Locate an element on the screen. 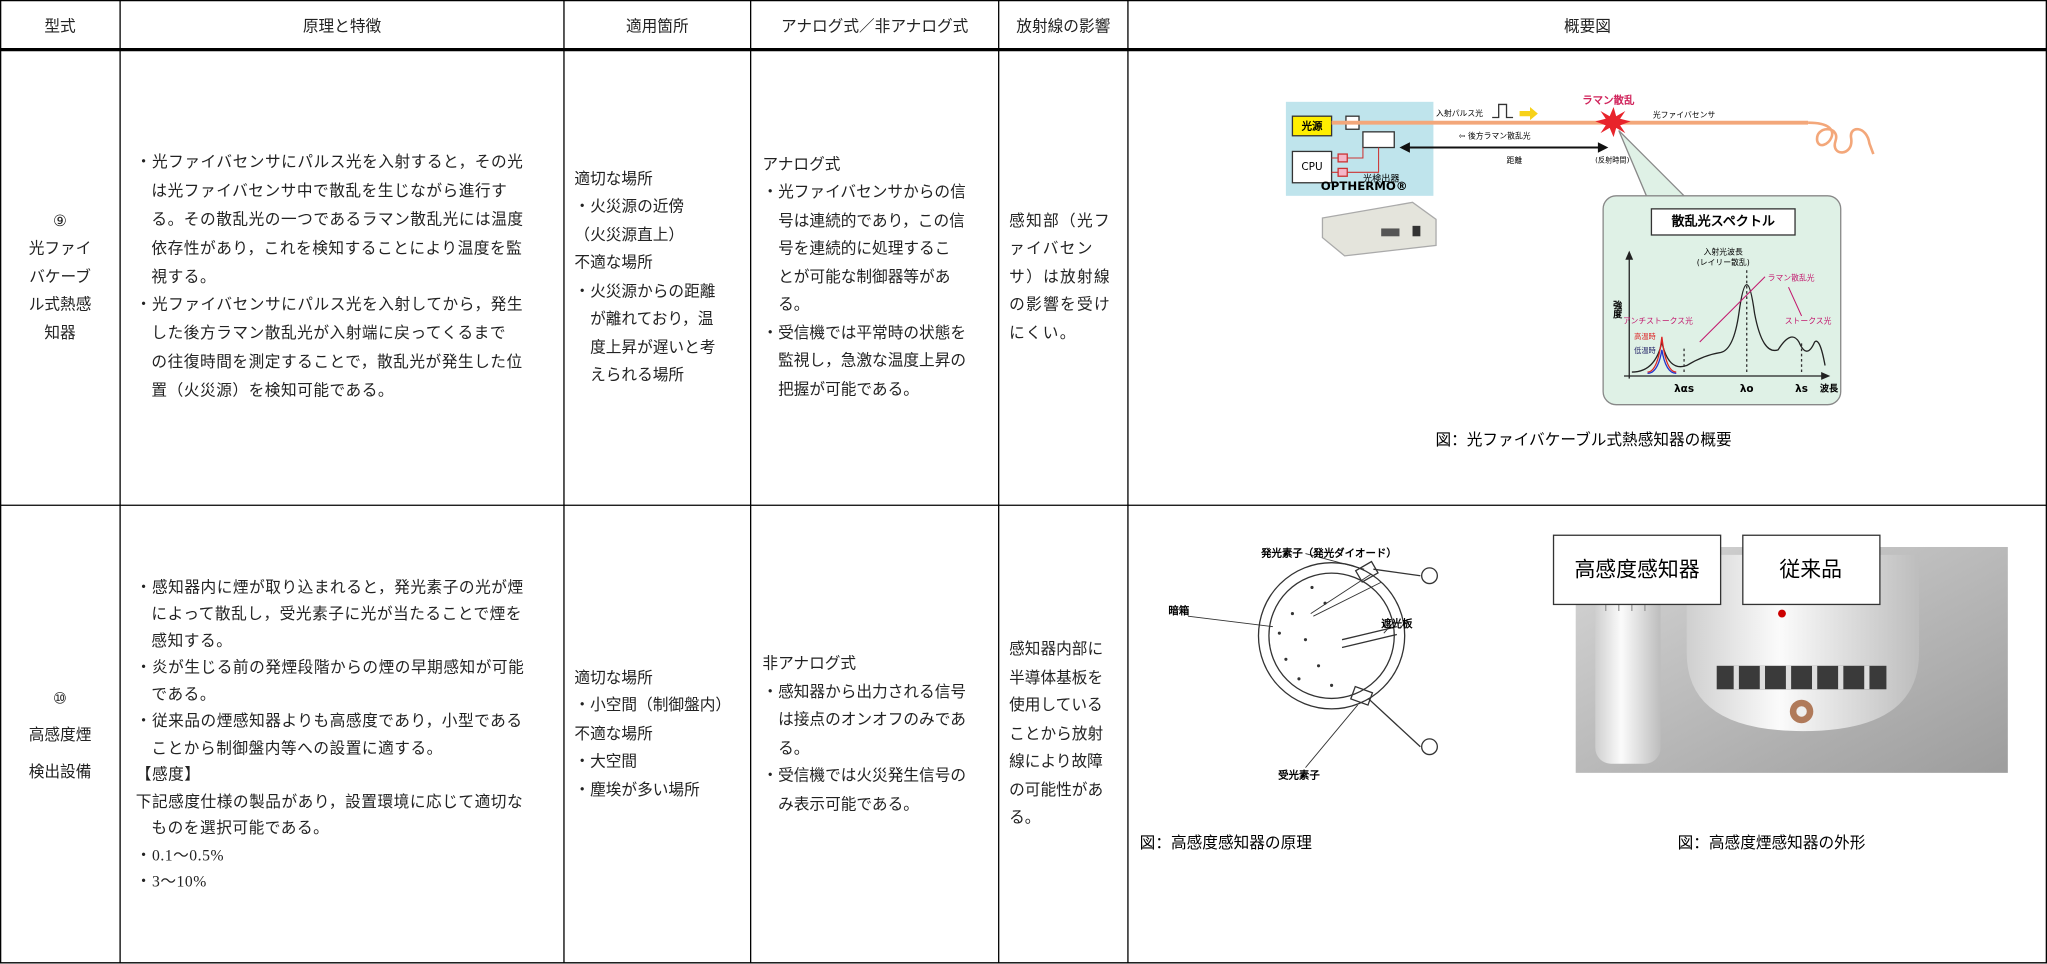  label: 入射パルス光 is located at coordinates (1459, 113).